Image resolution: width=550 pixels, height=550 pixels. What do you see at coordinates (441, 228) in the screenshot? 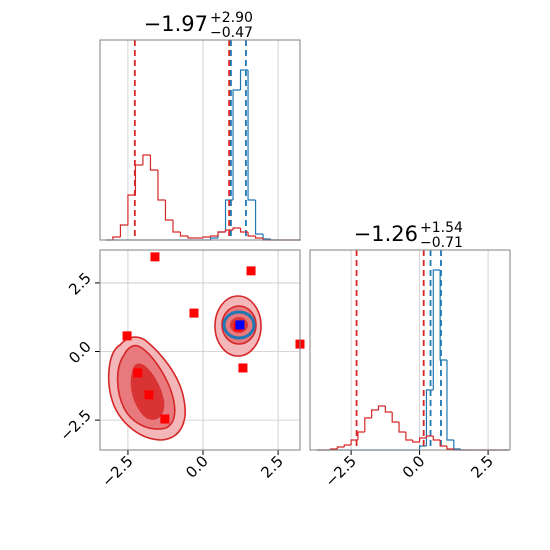
I see `panel-title-sup: +1.54` at bounding box center [441, 228].